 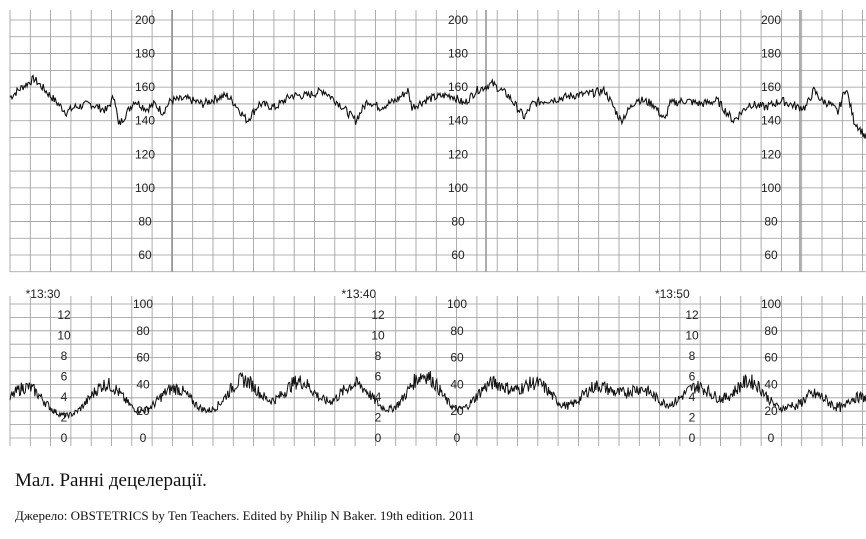 I want to click on toco-trace, so click(x=437, y=395).